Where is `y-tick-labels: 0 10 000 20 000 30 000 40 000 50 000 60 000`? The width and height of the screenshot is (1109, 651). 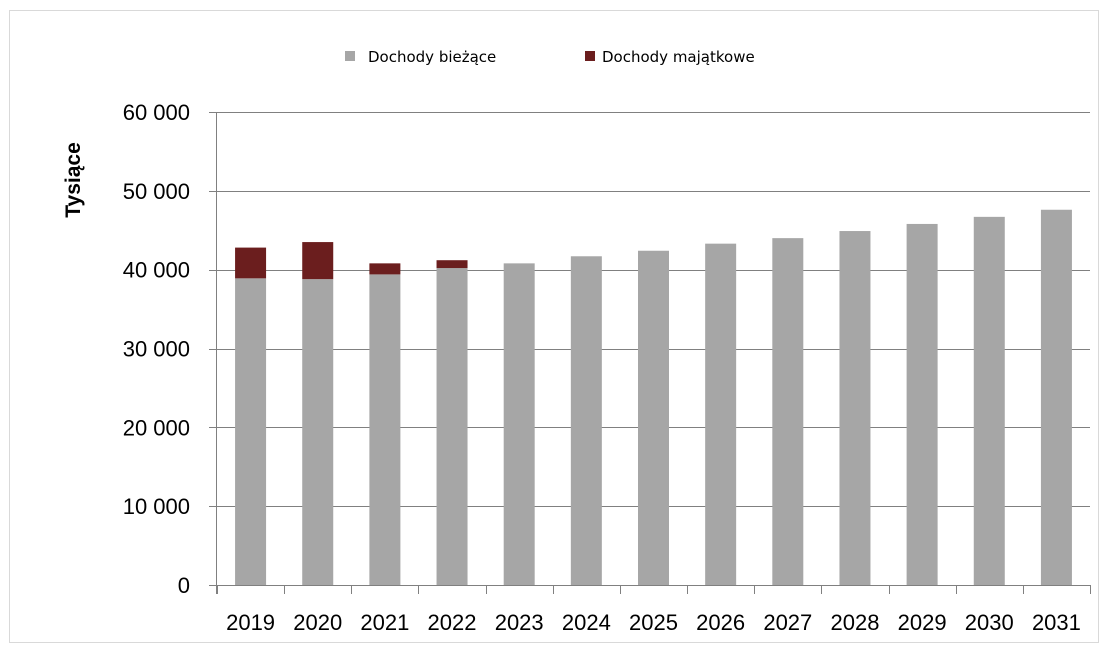 y-tick-labels: 0 10 000 20 000 30 000 40 000 50 000 60 000 is located at coordinates (156, 349).